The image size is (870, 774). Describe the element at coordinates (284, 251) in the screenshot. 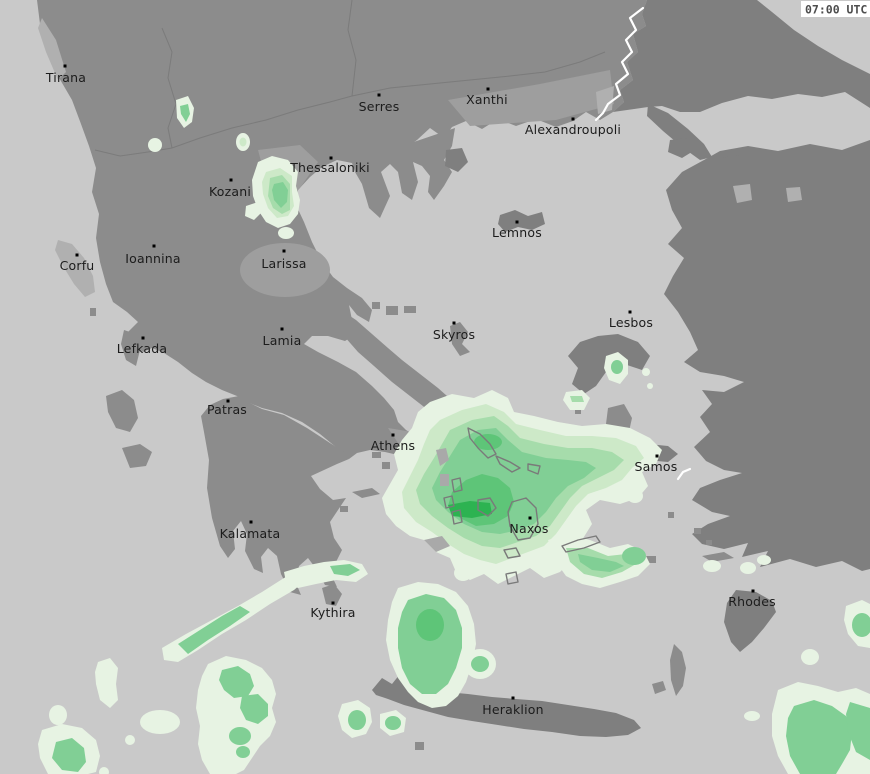

I see `city-dot-larissa` at that location.